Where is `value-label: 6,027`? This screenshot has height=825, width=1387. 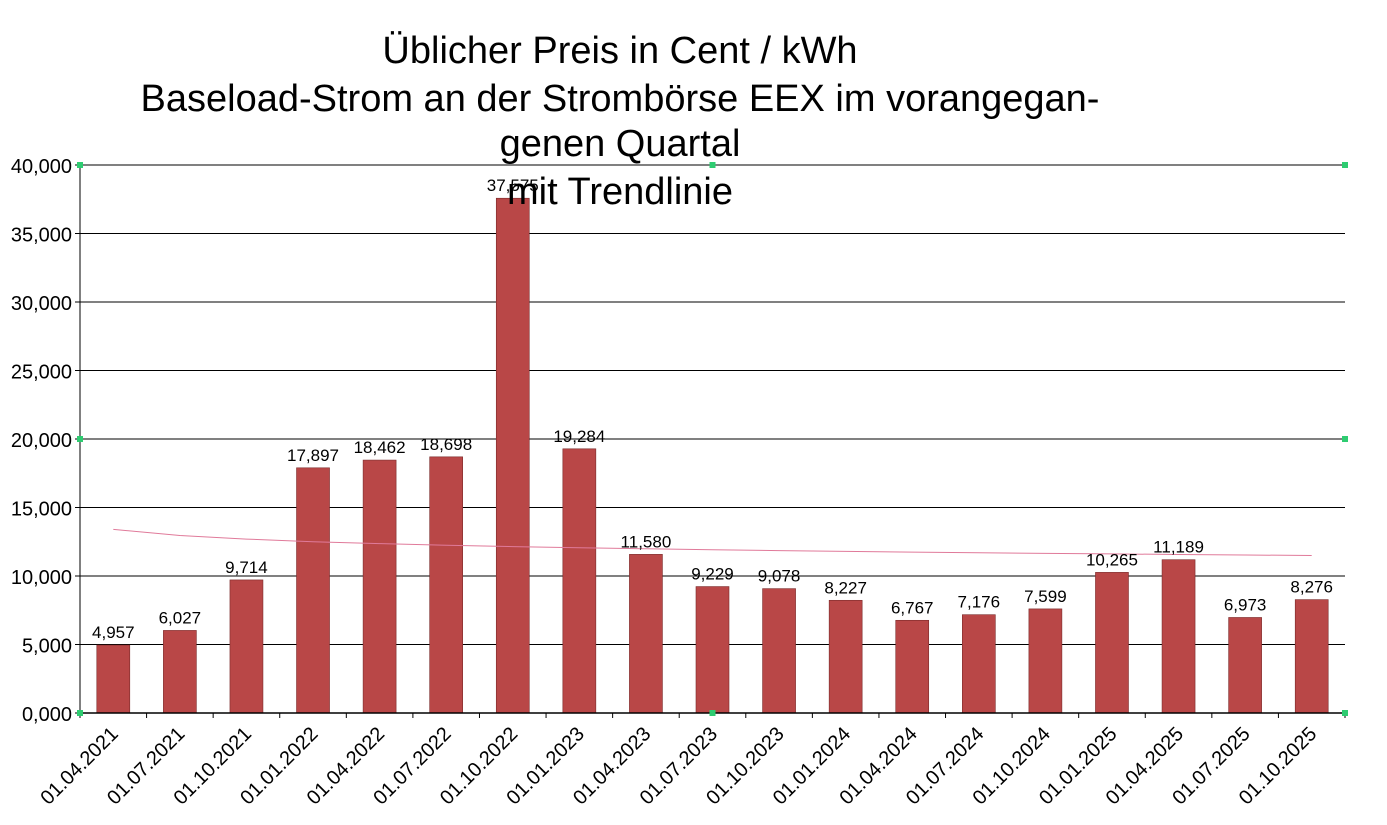 value-label: 6,027 is located at coordinates (180, 617).